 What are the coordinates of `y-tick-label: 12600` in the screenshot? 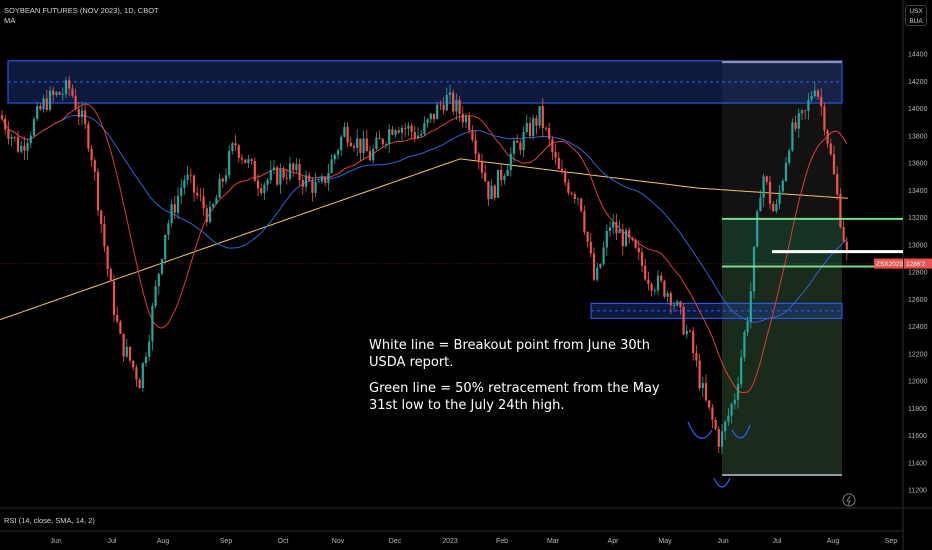 It's located at (918, 300).